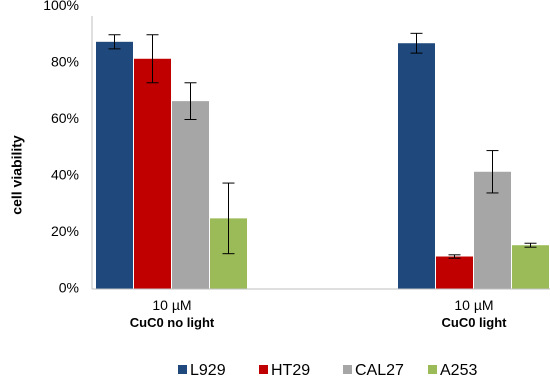  What do you see at coordinates (475, 322) in the screenshot?
I see `category-label-line2: CuC0 light` at bounding box center [475, 322].